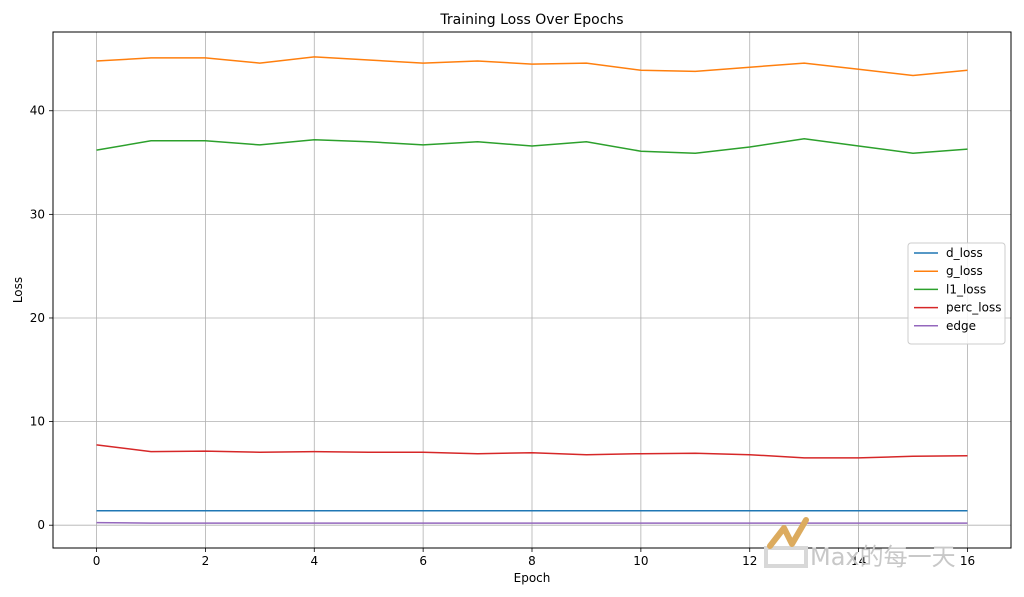 The width and height of the screenshot is (1024, 597). What do you see at coordinates (206, 561) in the screenshot?
I see `x-tick-label: 2` at bounding box center [206, 561].